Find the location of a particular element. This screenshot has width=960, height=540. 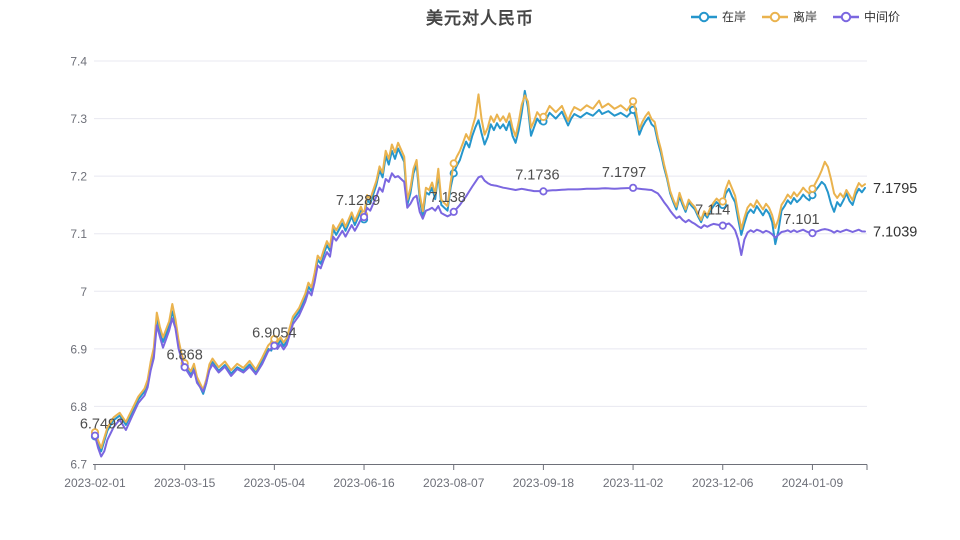

x-axis-label: 2023-11-02 is located at coordinates (633, 483).